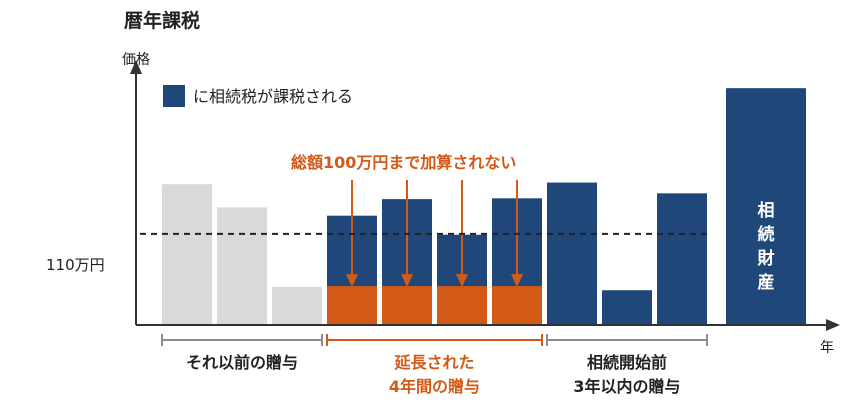 The image size is (841, 401). Describe the element at coordinates (766, 210) in the screenshot. I see `estate-label-char-0: 相` at that location.